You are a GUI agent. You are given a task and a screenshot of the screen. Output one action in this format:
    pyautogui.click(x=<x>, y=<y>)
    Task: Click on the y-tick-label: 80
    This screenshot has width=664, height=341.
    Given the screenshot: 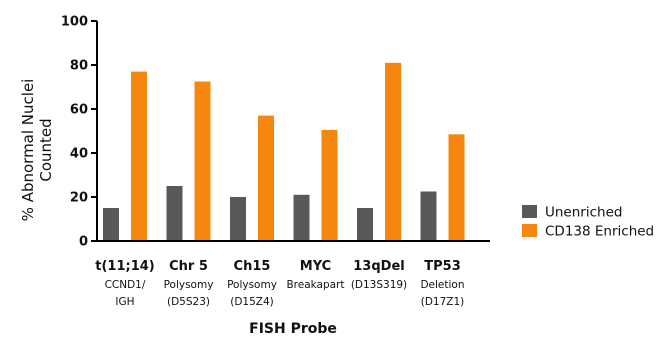 What is the action you would take?
    pyautogui.click(x=79, y=66)
    